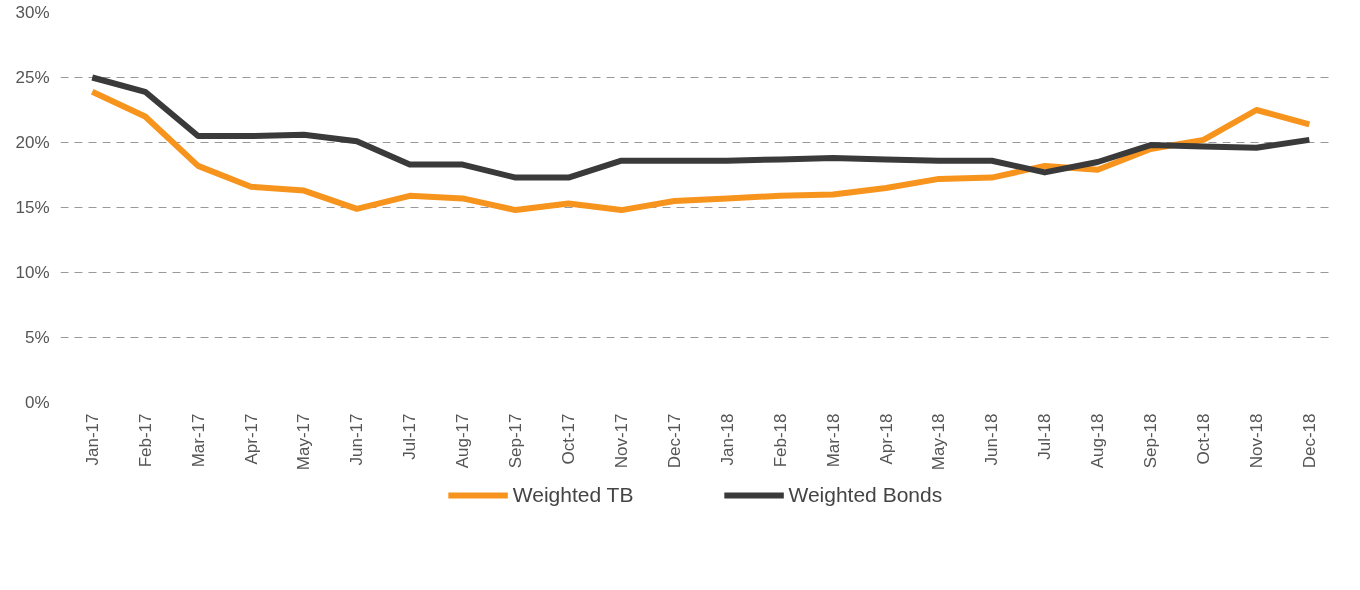 Image resolution: width=1360 pixels, height=590 pixels. Describe the element at coordinates (92, 439) in the screenshot. I see `x-tick-label: Jan-17` at that location.